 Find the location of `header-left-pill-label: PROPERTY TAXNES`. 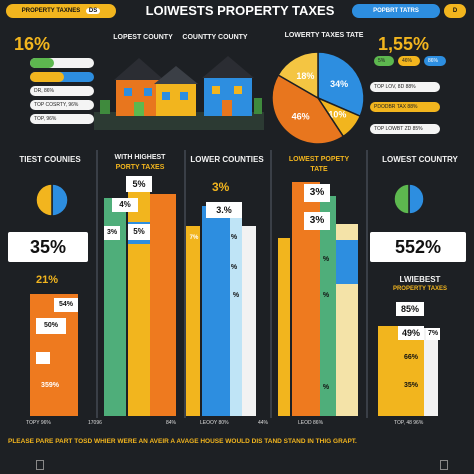

header-left-pill-label: PROPERTY TAXNES is located at coordinates (51, 11).